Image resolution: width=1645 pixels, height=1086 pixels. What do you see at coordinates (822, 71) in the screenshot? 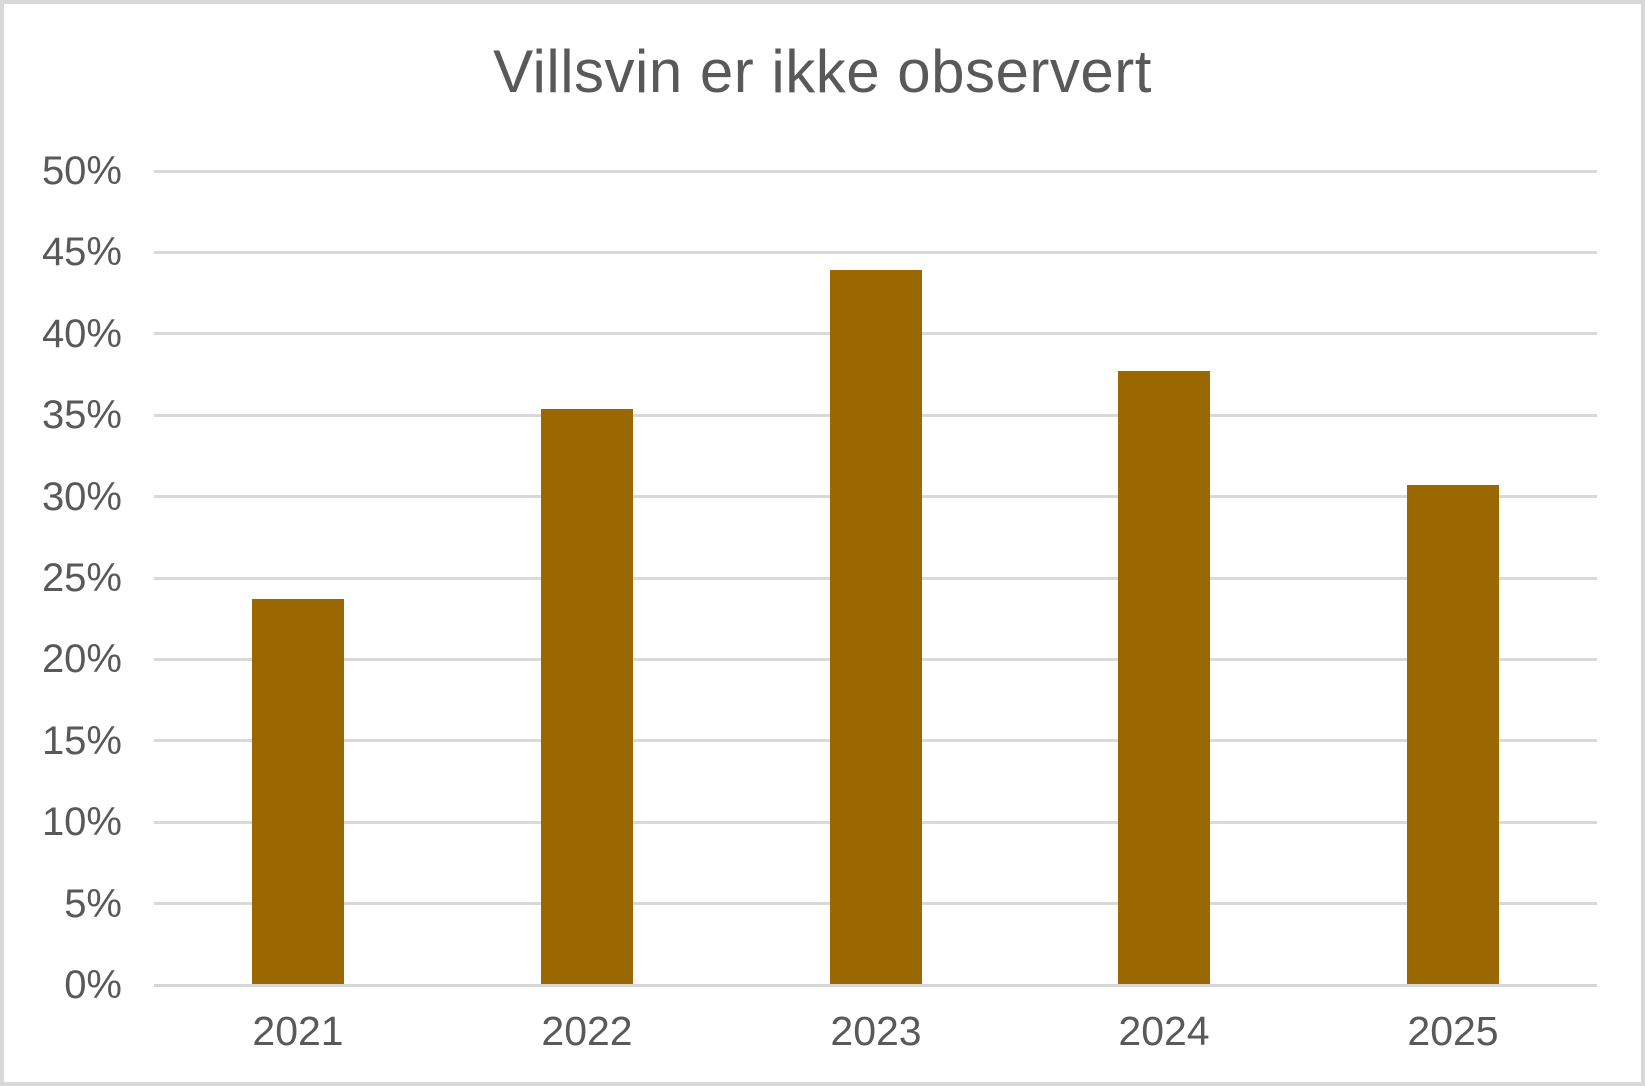
I see `chart-title: Villsvin er ikke observert` at bounding box center [822, 71].